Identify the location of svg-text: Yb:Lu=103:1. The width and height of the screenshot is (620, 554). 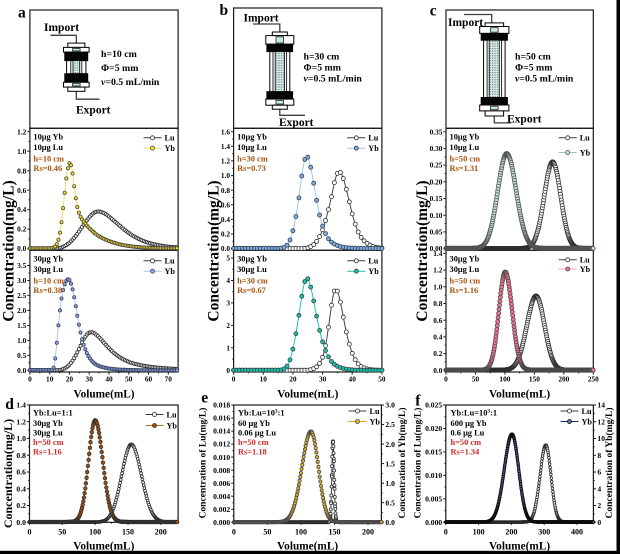
(261, 413).